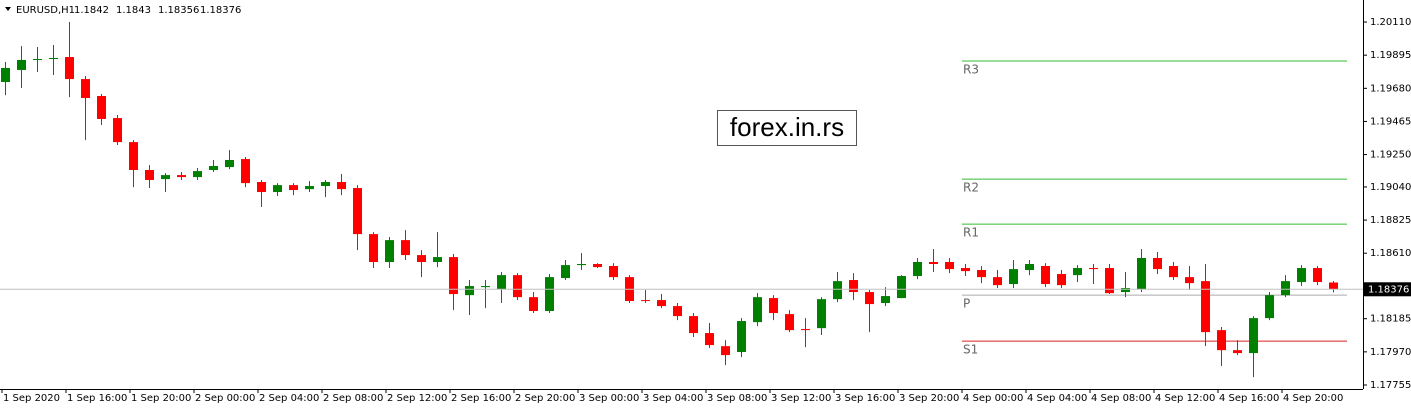 This screenshot has height=409, width=1411. I want to click on symbol: EURUSD,H1, so click(45, 10).